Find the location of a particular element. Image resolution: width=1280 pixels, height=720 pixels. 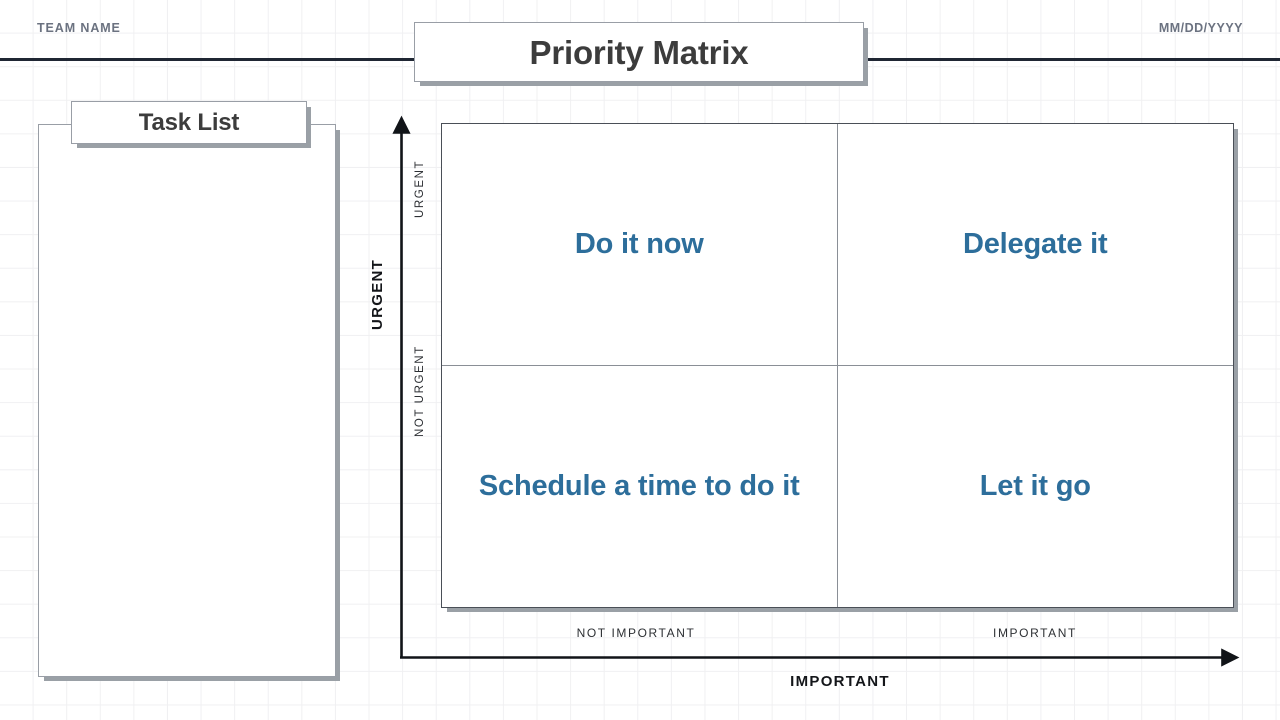

y-axis-tick-not-urgent: NOT URGENT is located at coordinates (420, 391).